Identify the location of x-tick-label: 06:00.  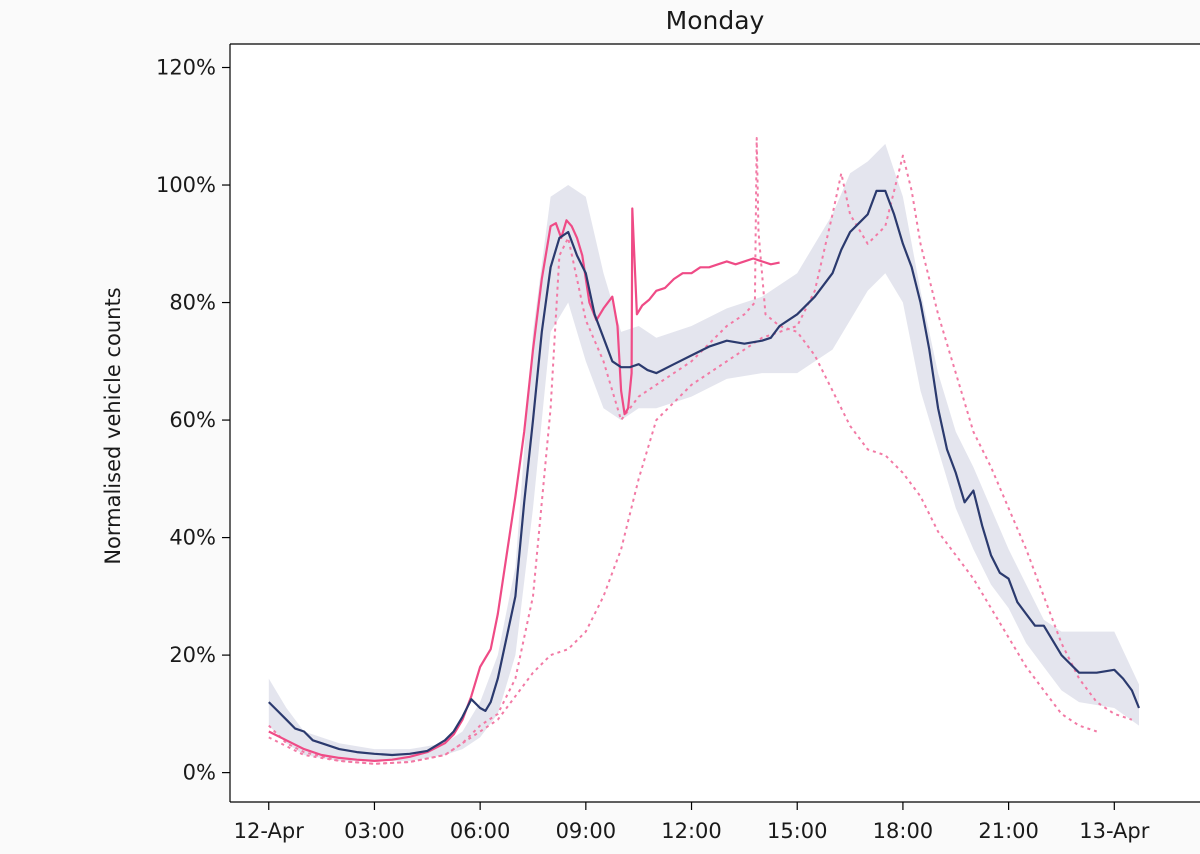
(480, 831).